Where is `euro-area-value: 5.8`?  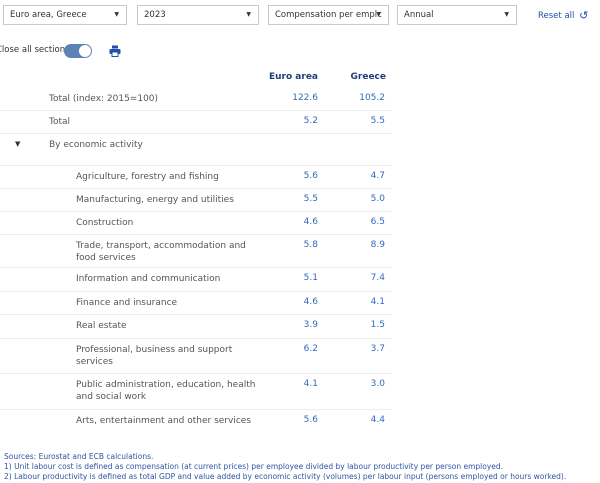
euro-area-value: 5.8 is located at coordinates (310, 245).